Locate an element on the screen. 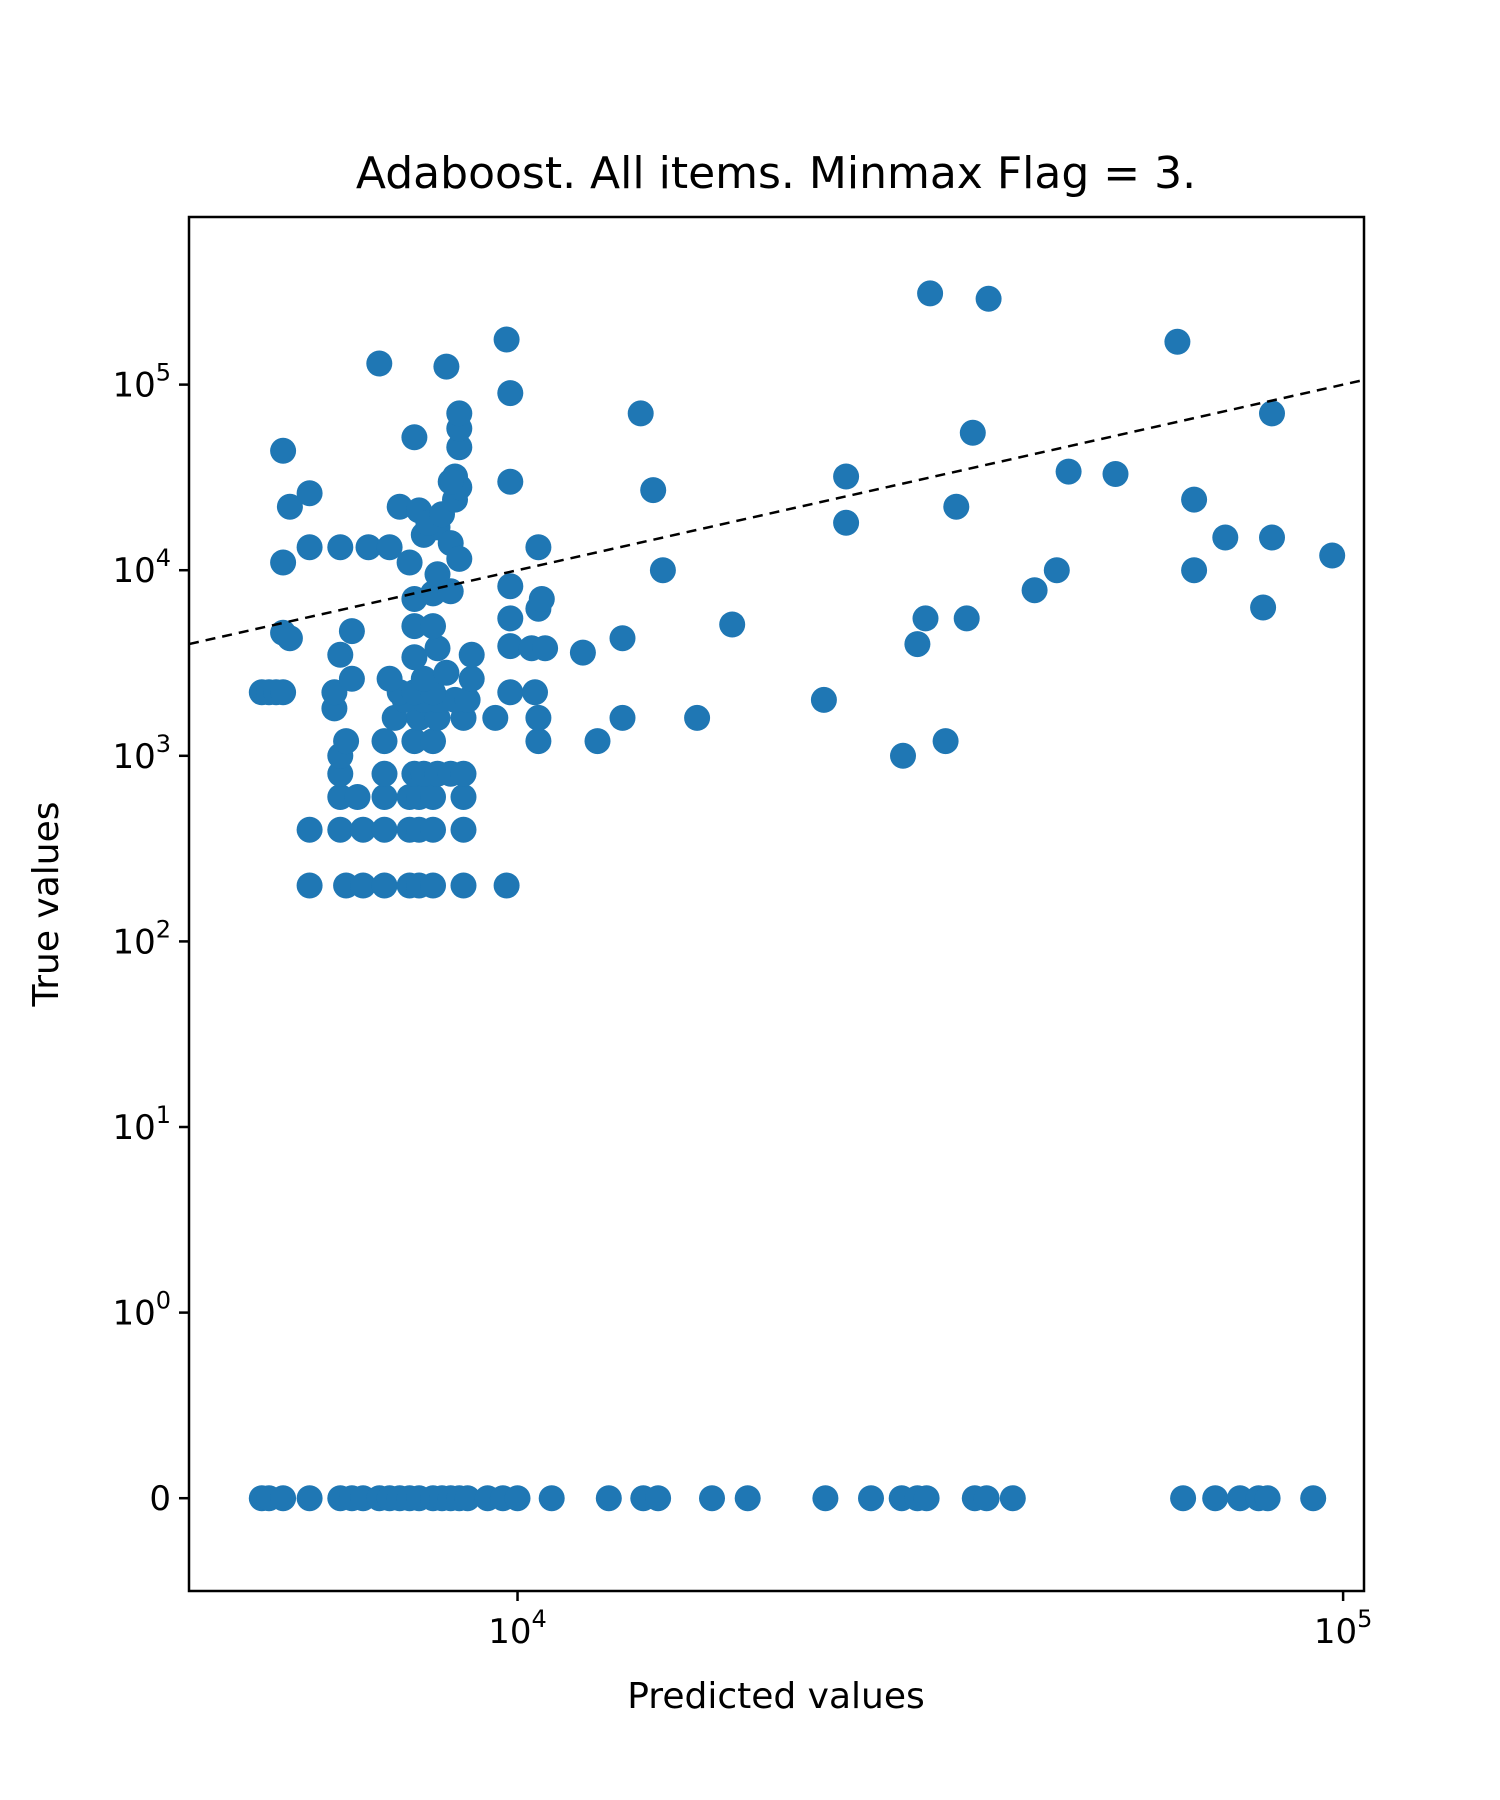 The image size is (1500, 1800). x-tick-label: 10⁵ is located at coordinates (1343, 1628).